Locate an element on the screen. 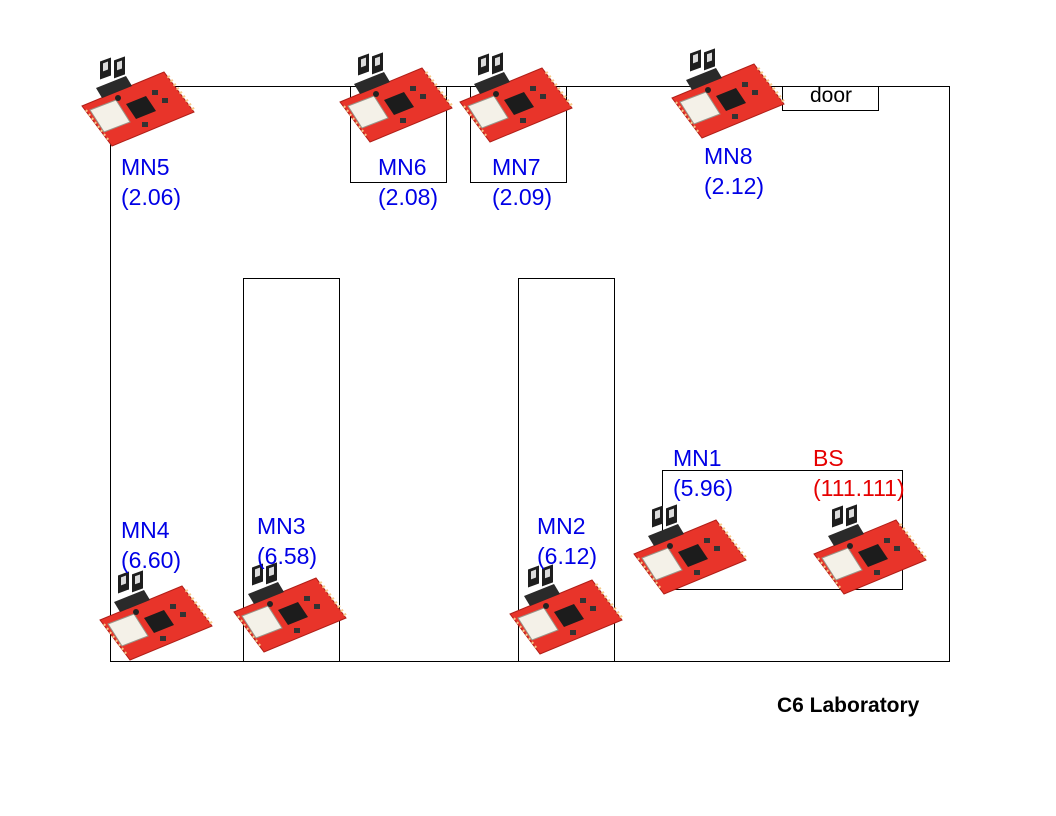 This screenshot has width=1056, height=816. node-id: MN7 is located at coordinates (516, 167).